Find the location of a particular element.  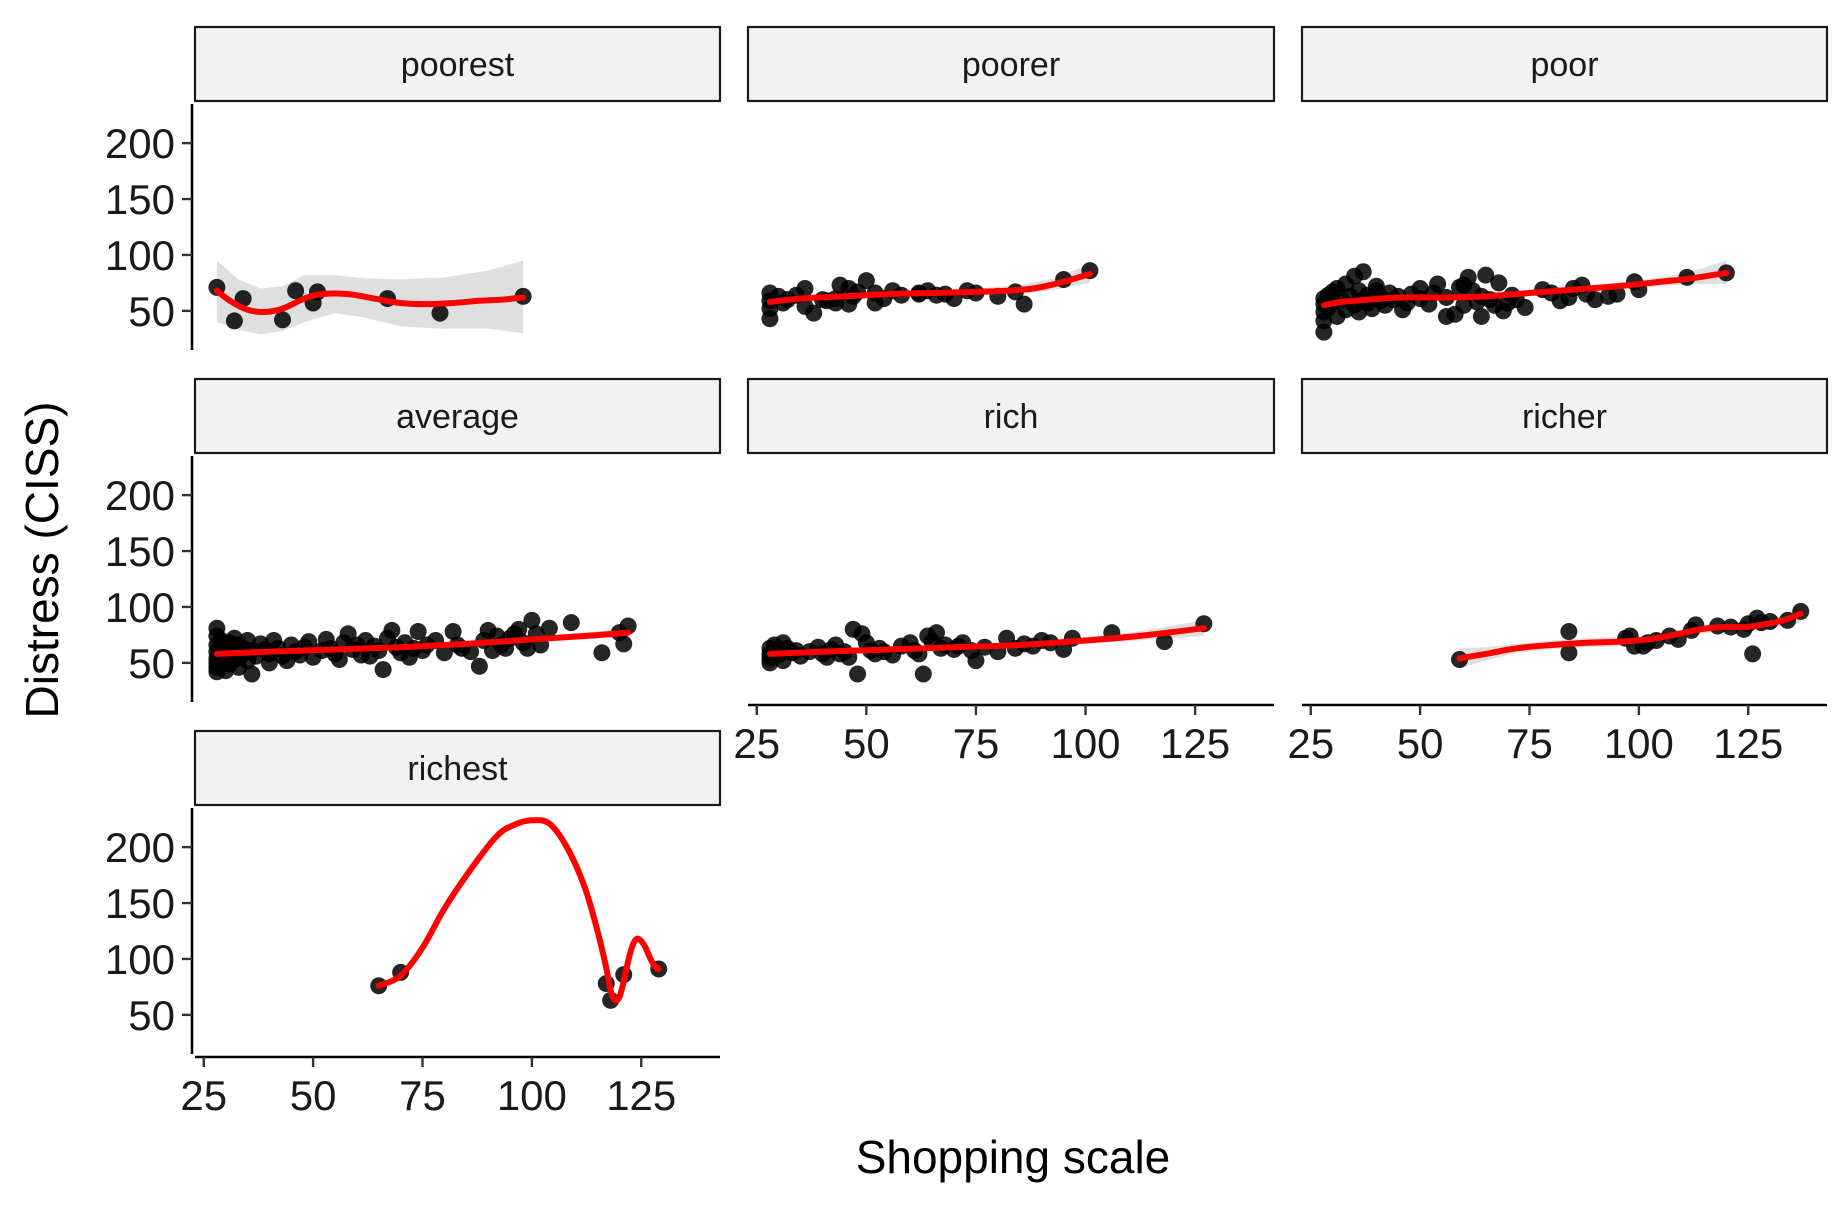

facet-strip-label: average is located at coordinates (457, 417).